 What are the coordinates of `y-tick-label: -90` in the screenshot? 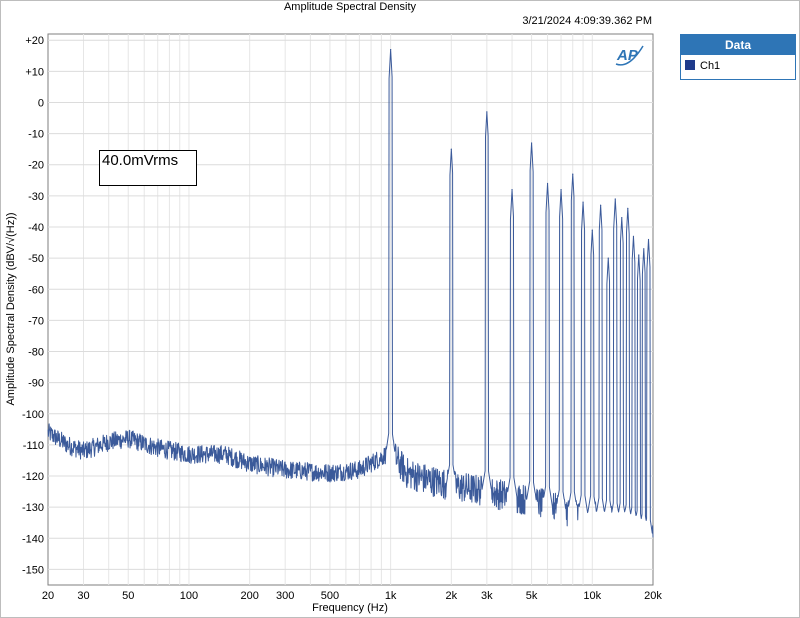 It's located at (36, 384).